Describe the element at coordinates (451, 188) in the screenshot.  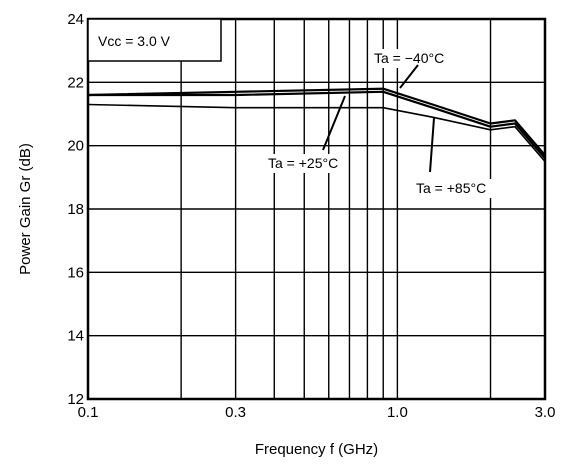
I see `annotation-label: Ta = +85°C` at that location.